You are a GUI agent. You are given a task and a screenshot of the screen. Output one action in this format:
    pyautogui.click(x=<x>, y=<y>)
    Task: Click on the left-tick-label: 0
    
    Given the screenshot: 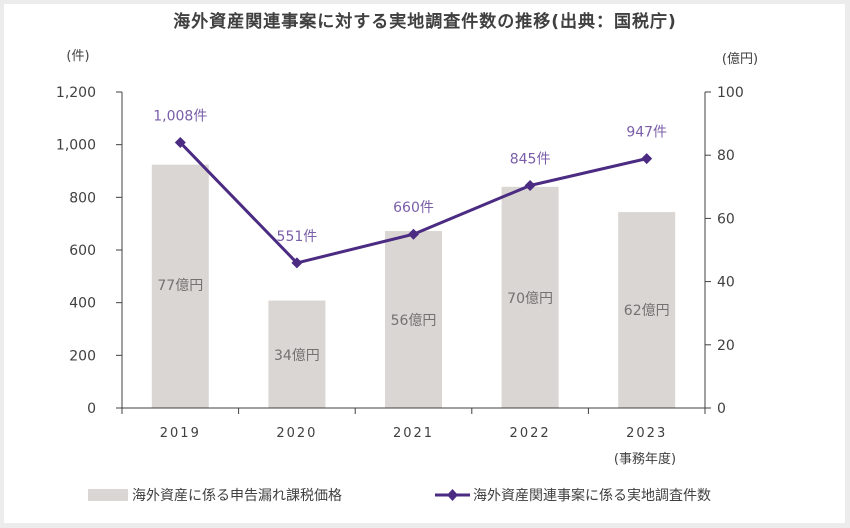 What is the action you would take?
    pyautogui.click(x=91, y=409)
    